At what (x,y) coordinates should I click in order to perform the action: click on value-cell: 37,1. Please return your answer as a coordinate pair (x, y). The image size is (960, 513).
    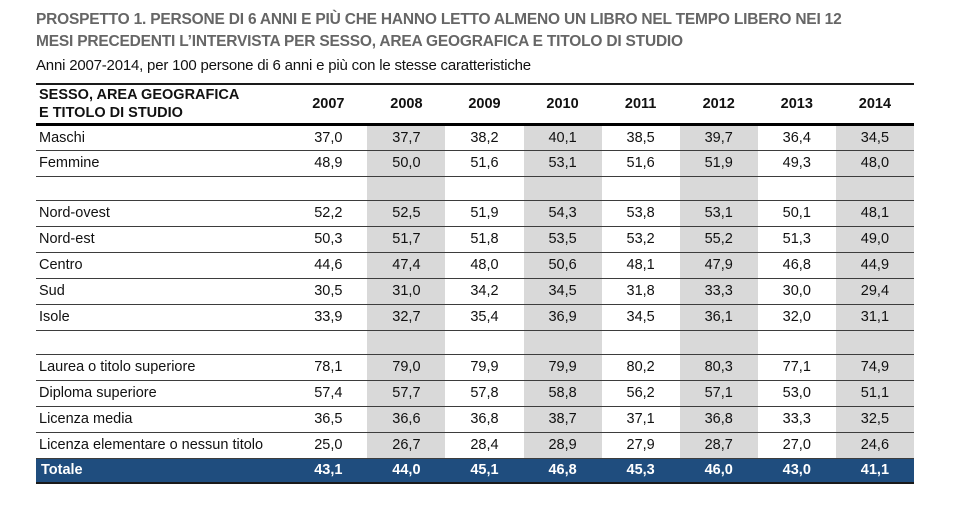
    Looking at the image, I should click on (640, 419).